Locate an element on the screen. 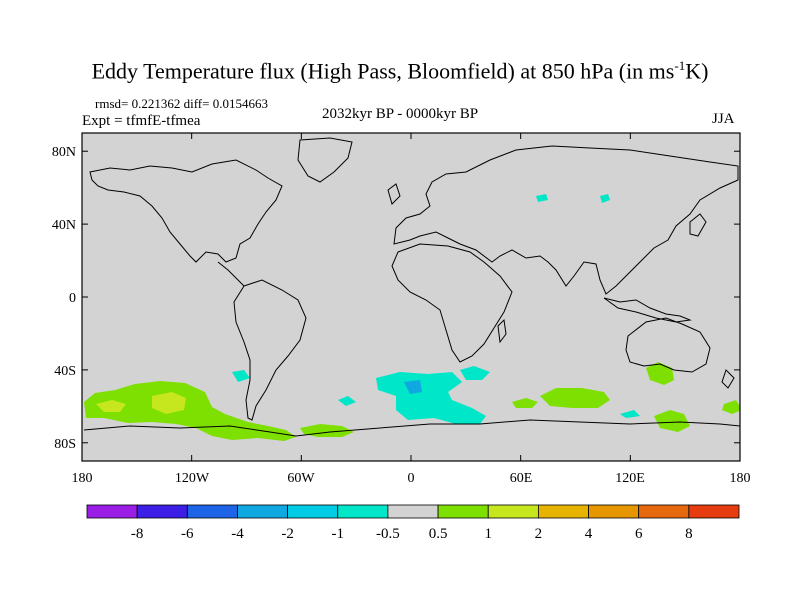 The height and width of the screenshot is (600, 800). coastline-greenland is located at coordinates (325, 160).